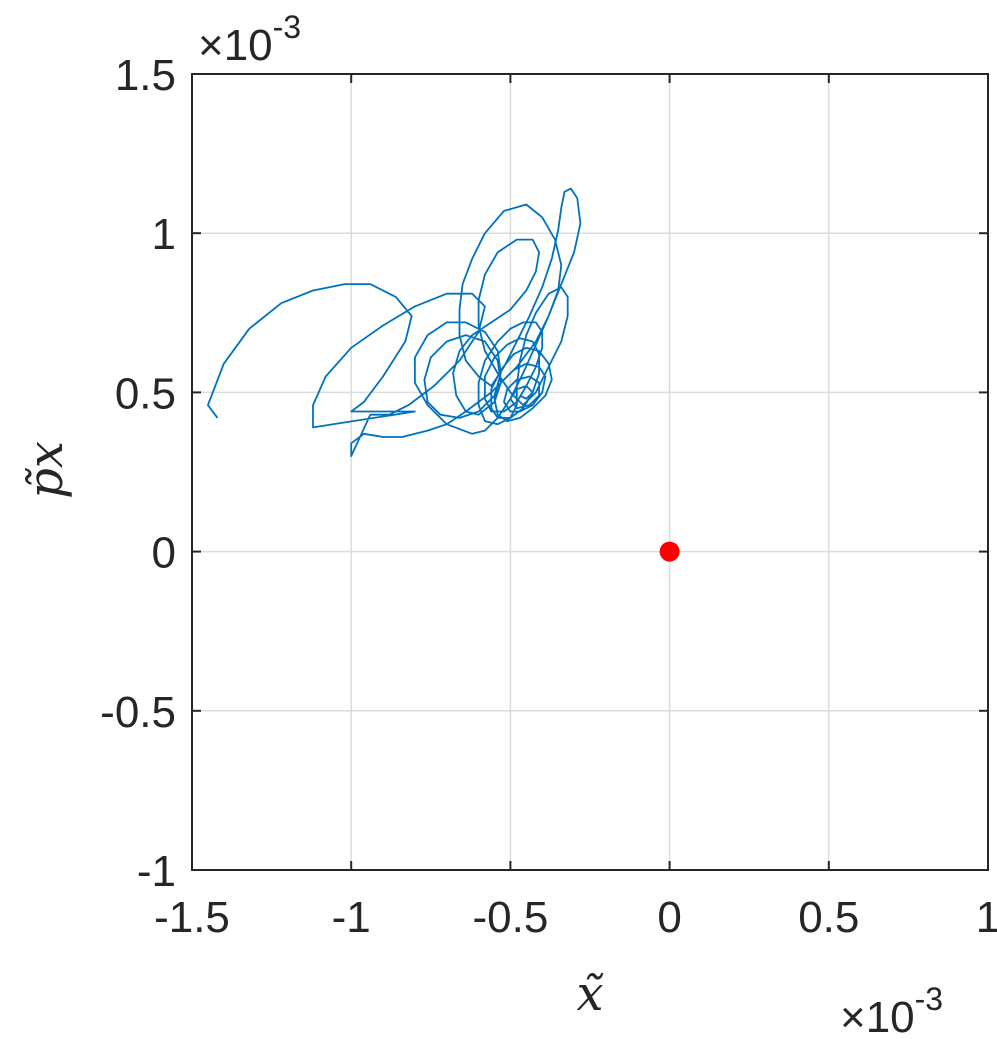 The image size is (997, 1039). Describe the element at coordinates (828, 917) in the screenshot. I see `x-tick-label: 0.5` at that location.